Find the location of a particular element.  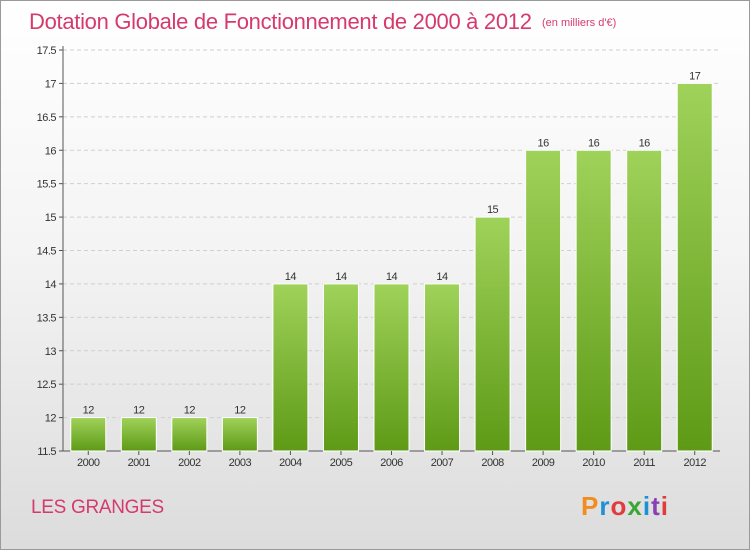

x-tick-label: 2001 is located at coordinates (139, 463).